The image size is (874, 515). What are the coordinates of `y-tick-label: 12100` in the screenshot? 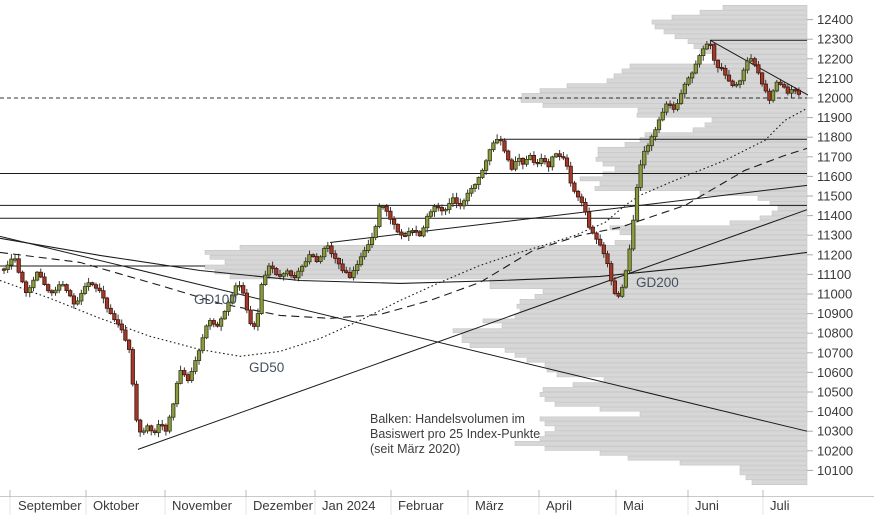 It's located at (835, 78).